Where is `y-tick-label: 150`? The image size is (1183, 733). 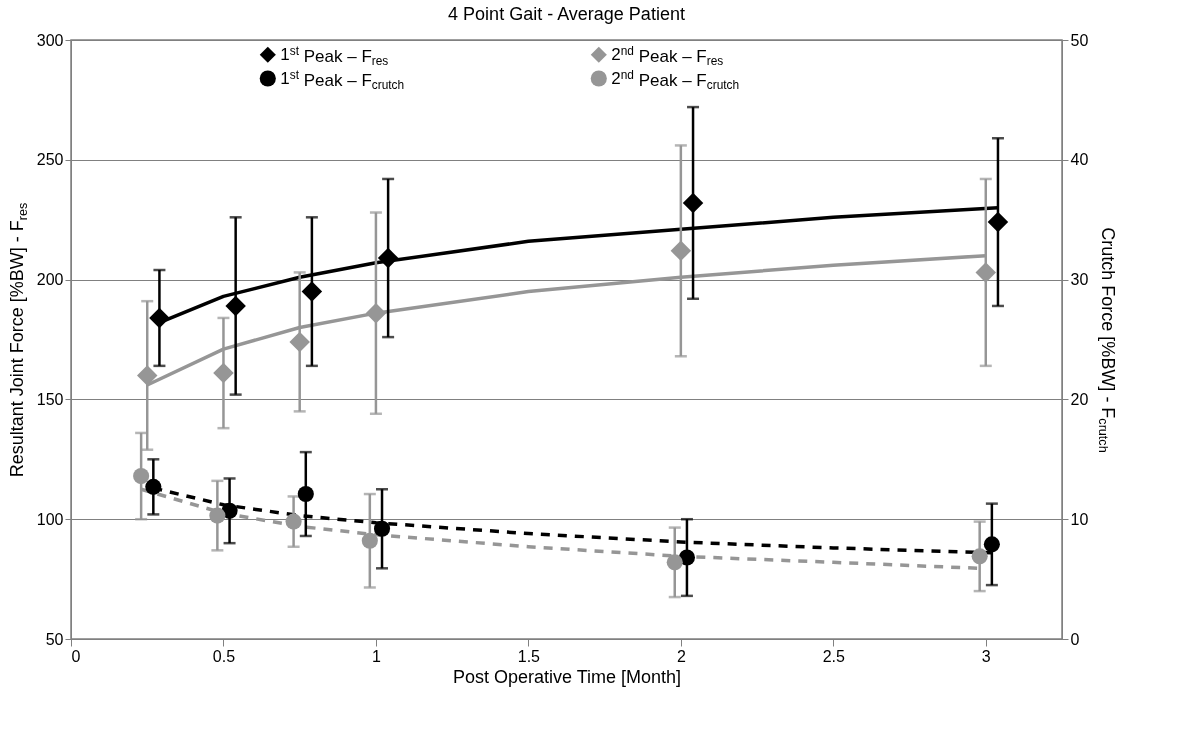 y-tick-label: 150 is located at coordinates (50, 399).